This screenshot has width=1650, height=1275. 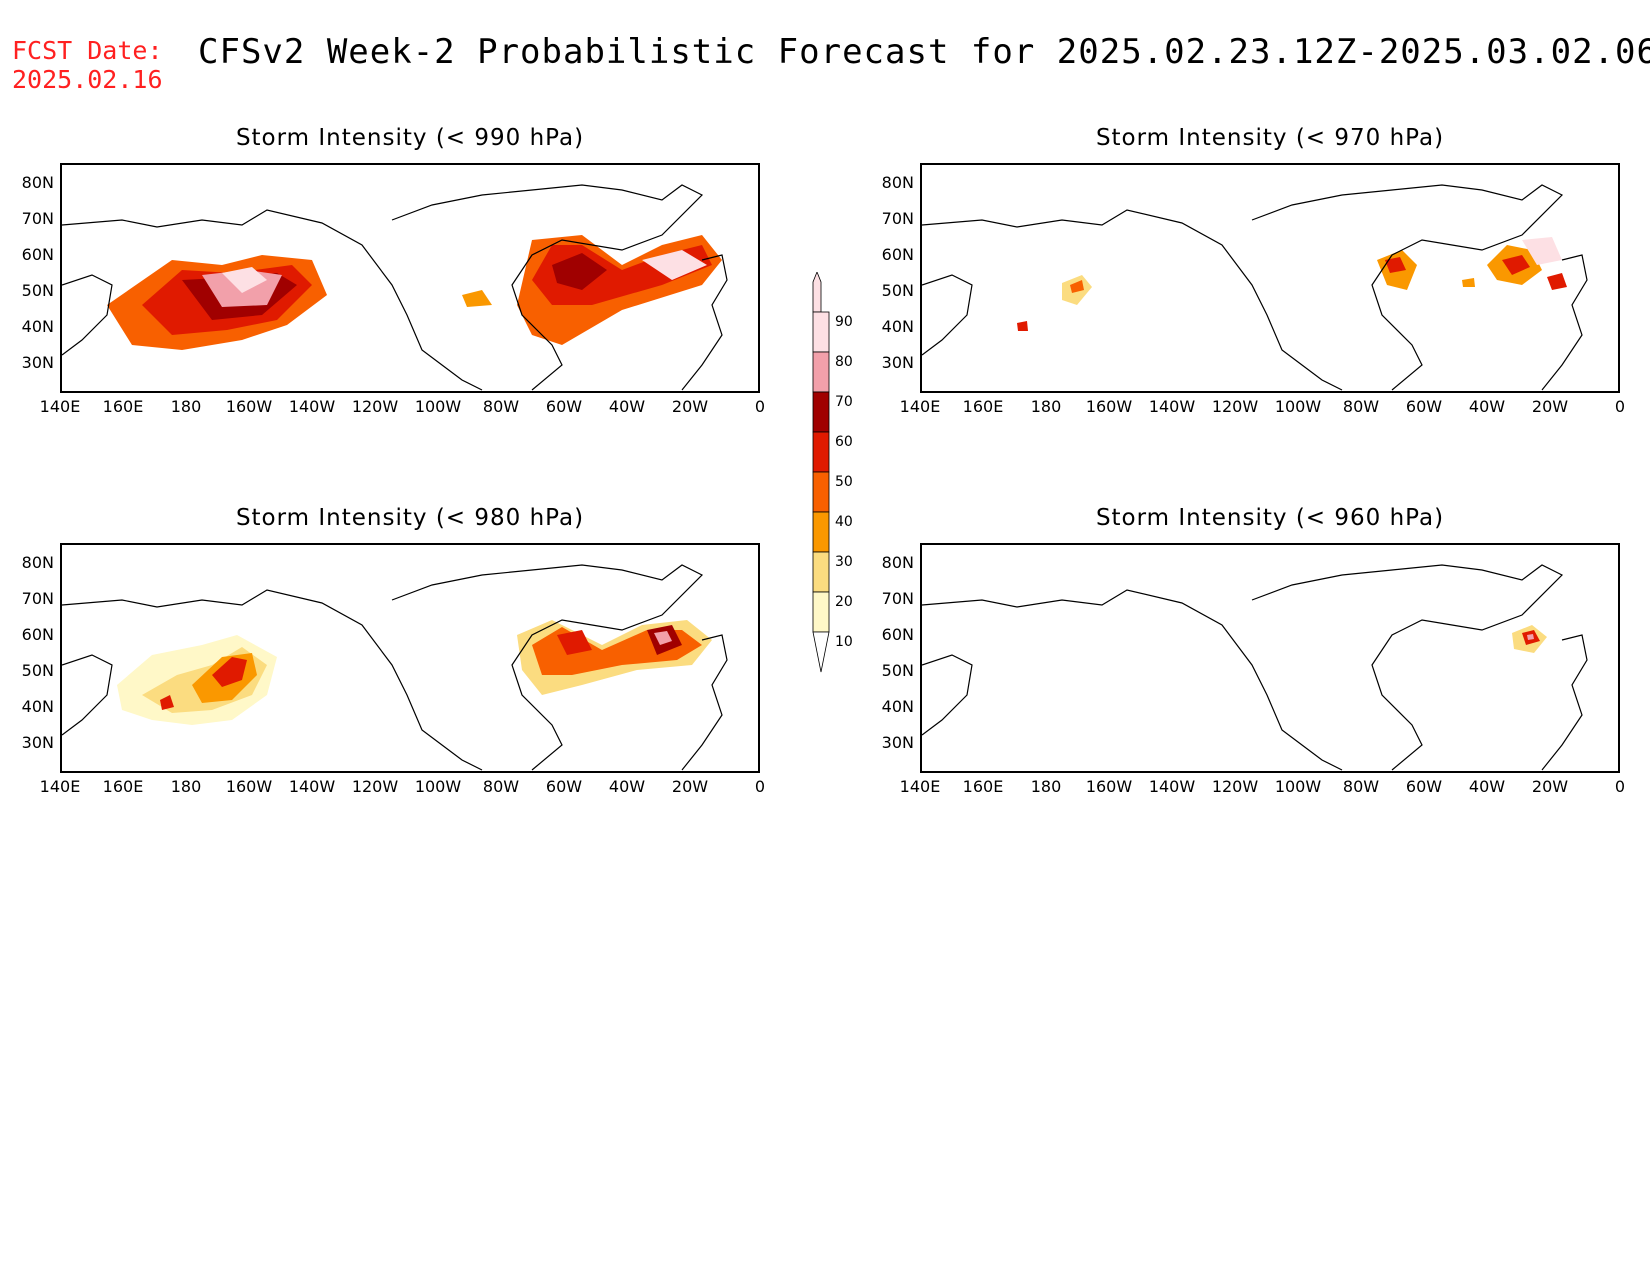 I want to click on panel-970: Storm Intensity (< 970 hPa), so click(x=1253, y=275).